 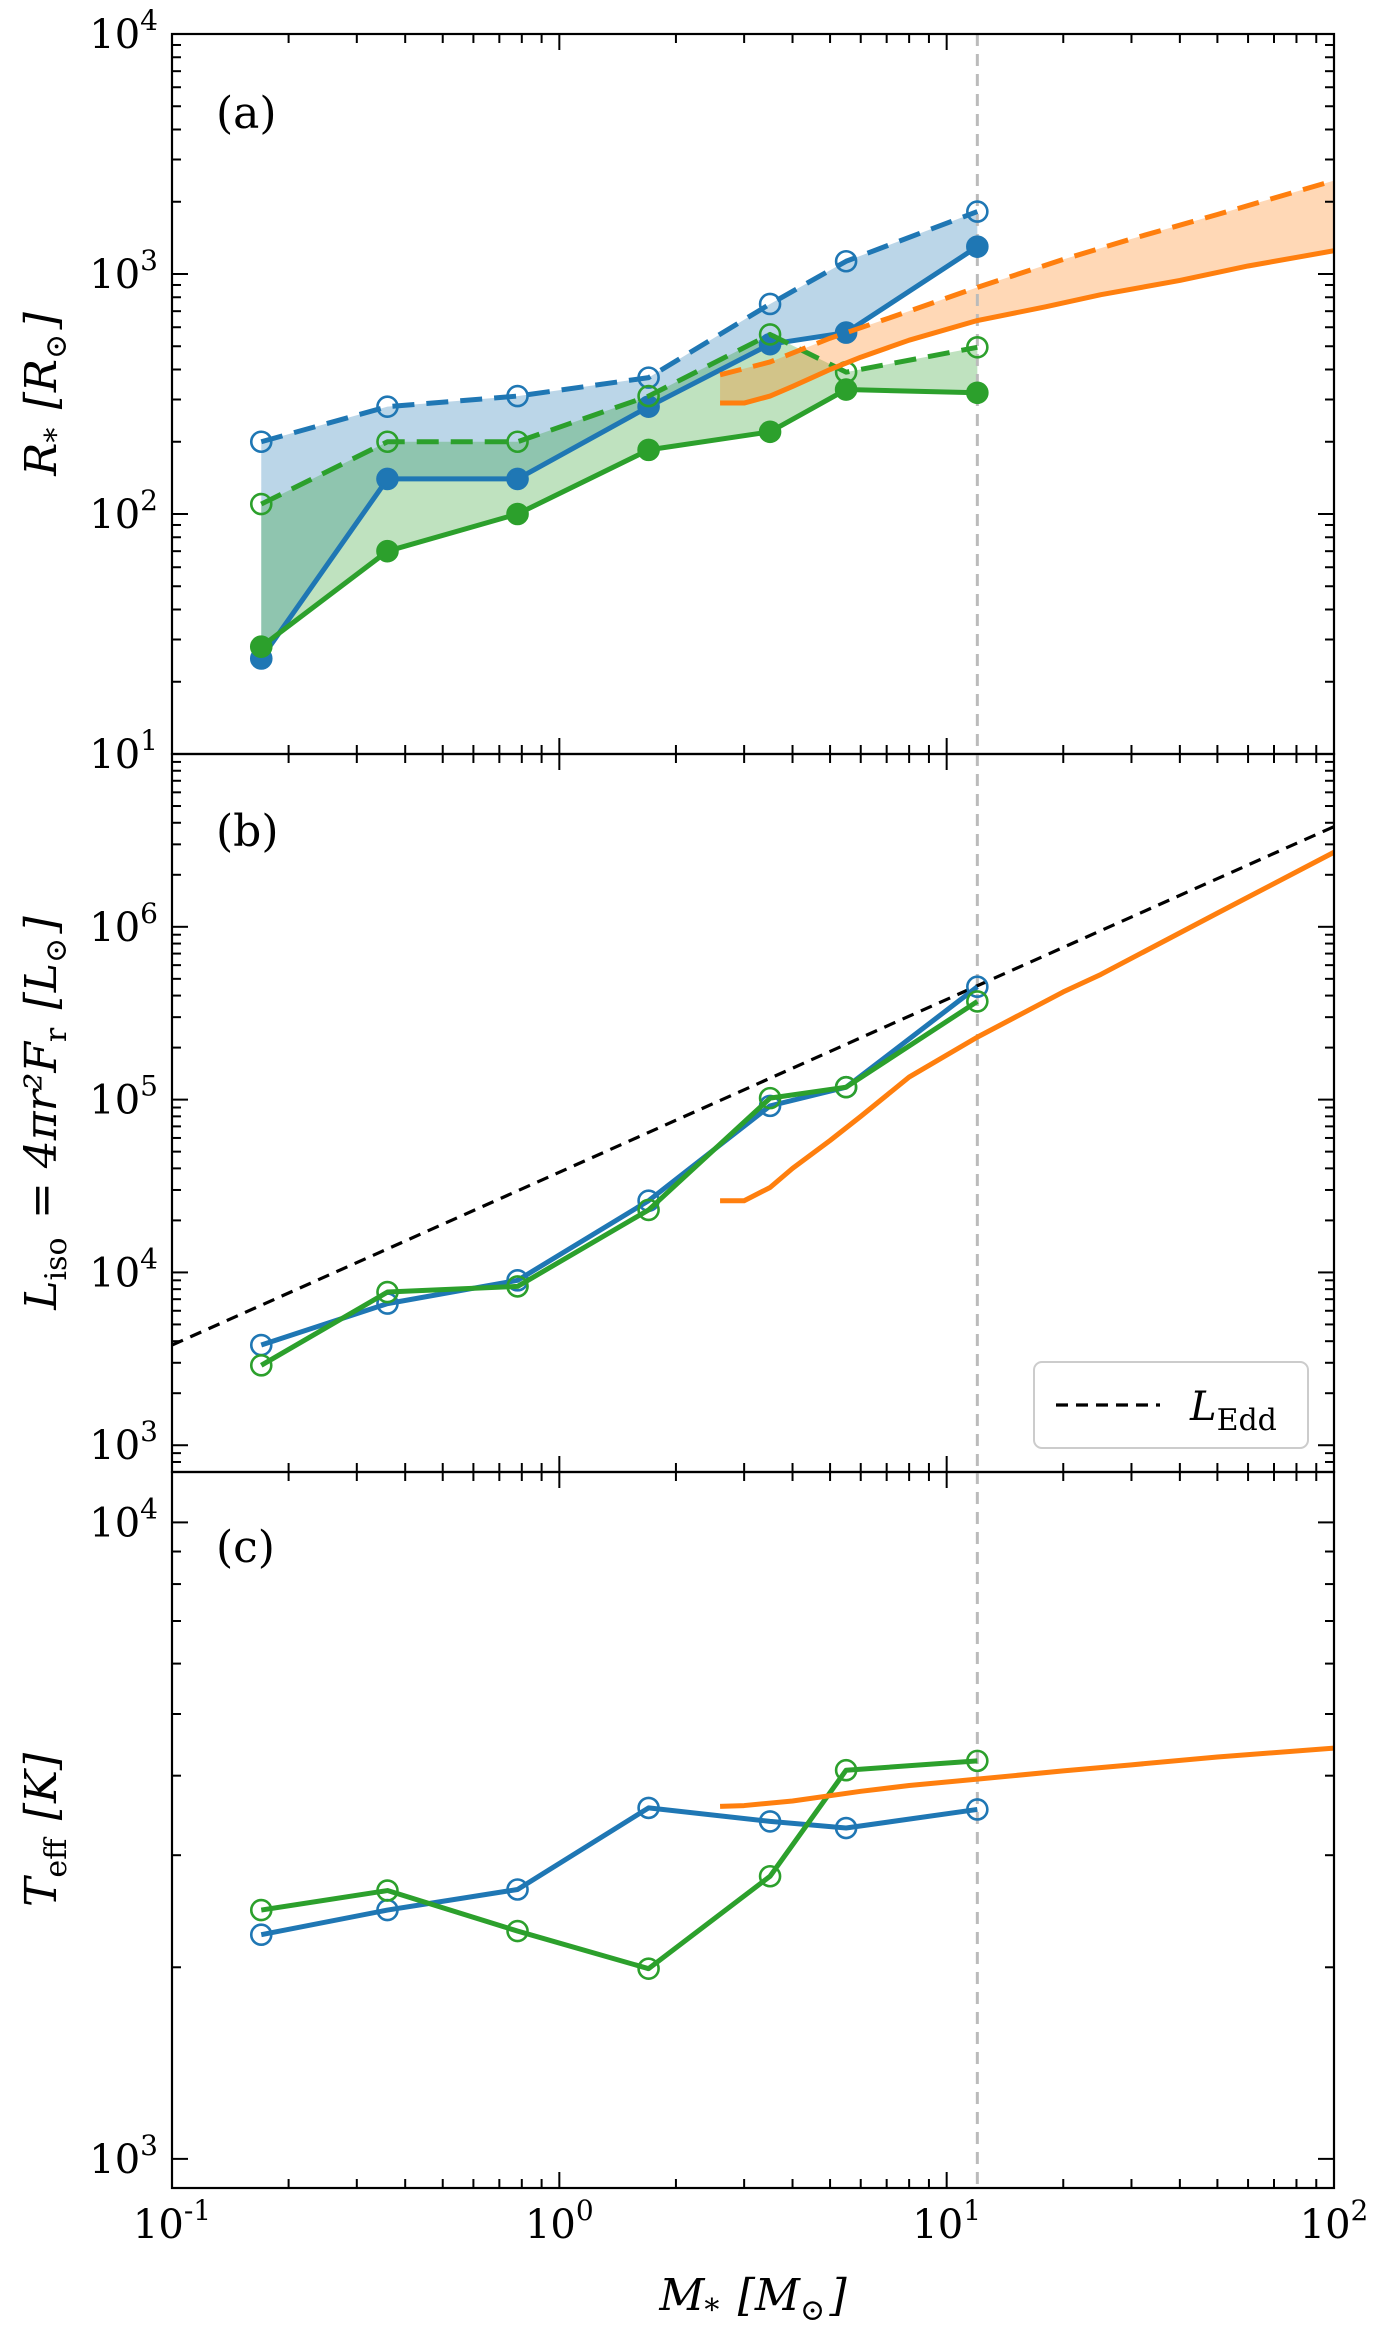 I want to click on y-axis-title: Liso = 4πr²Fr [L⊙ ], so click(x=45, y=1112).